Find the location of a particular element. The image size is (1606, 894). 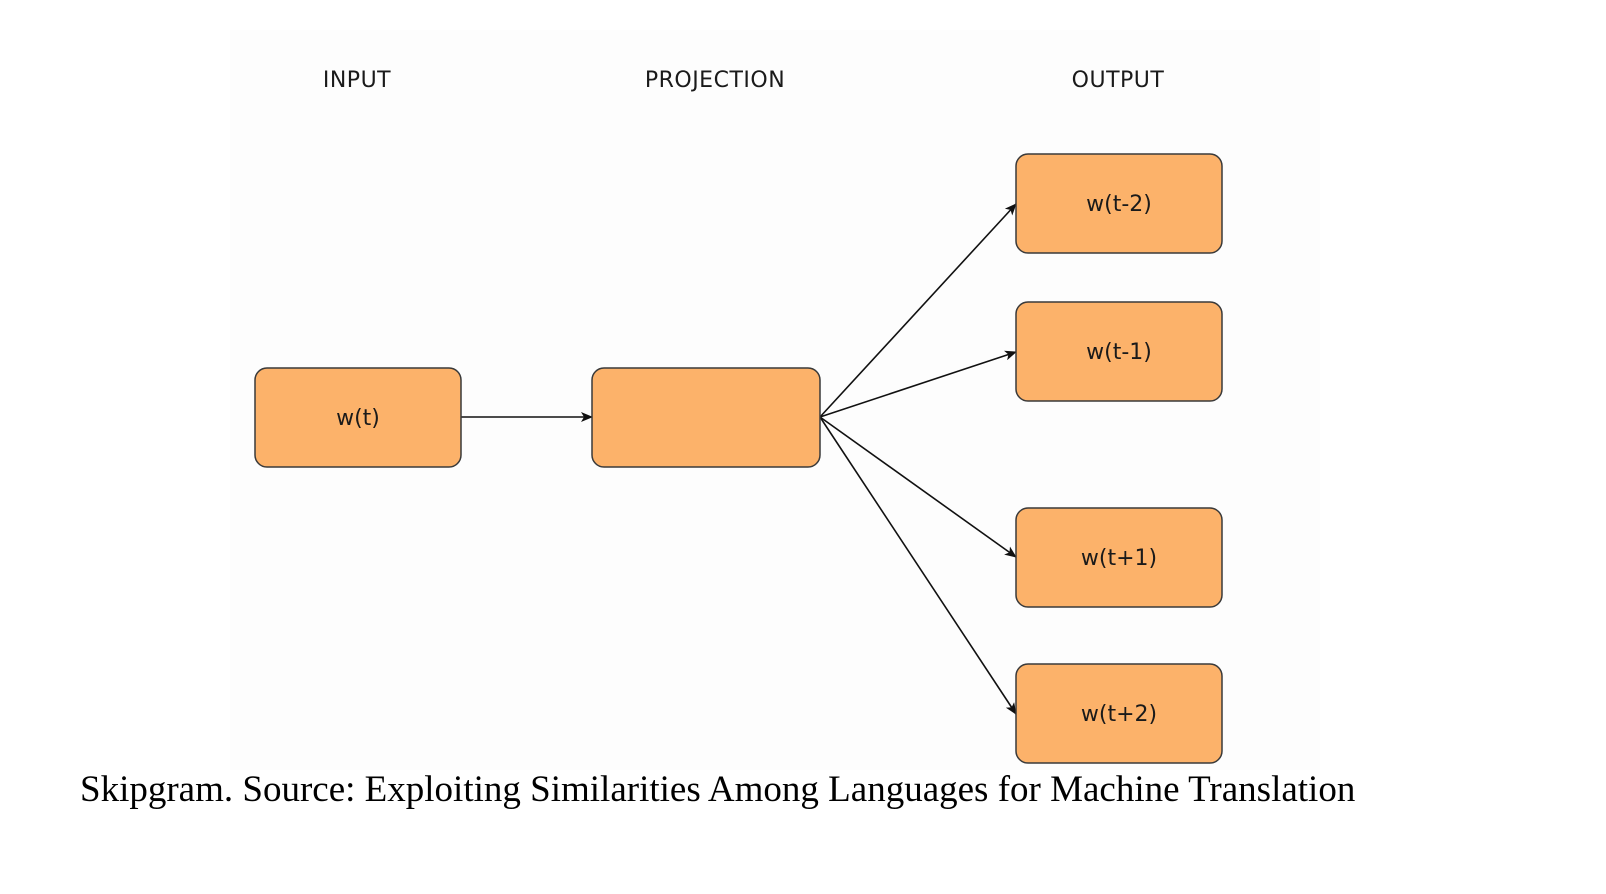

input-node-box is located at coordinates (358, 417).